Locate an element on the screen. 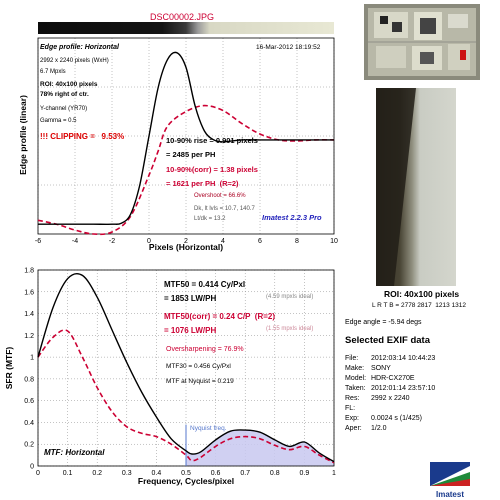  exif-row: FL: is located at coordinates (420, 409).